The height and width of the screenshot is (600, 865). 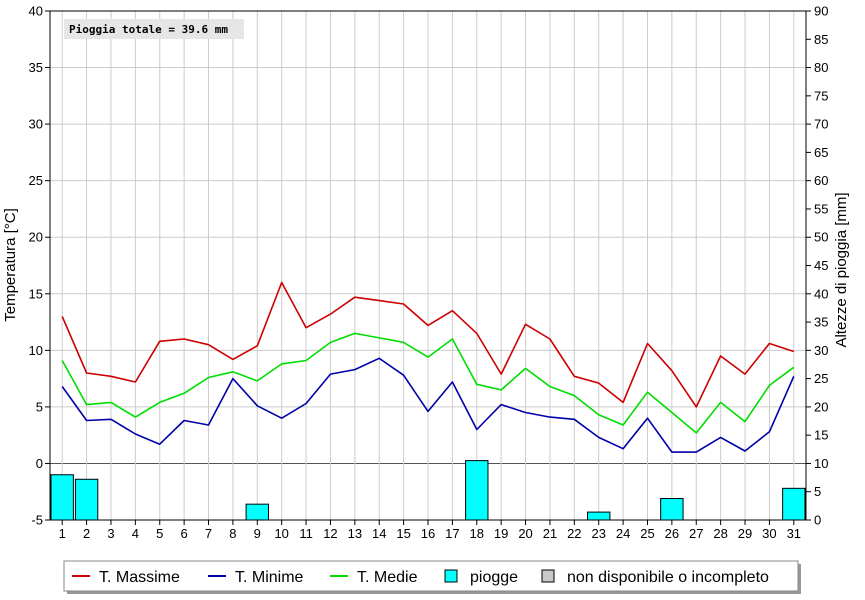 What do you see at coordinates (387, 577) in the screenshot?
I see `legend-label-t-medie: T. Medie` at bounding box center [387, 577].